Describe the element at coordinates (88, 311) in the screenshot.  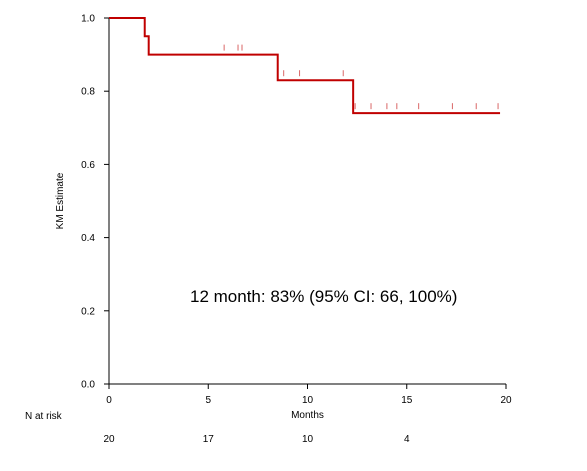
I see `y-tick-label: 0.2` at that location.